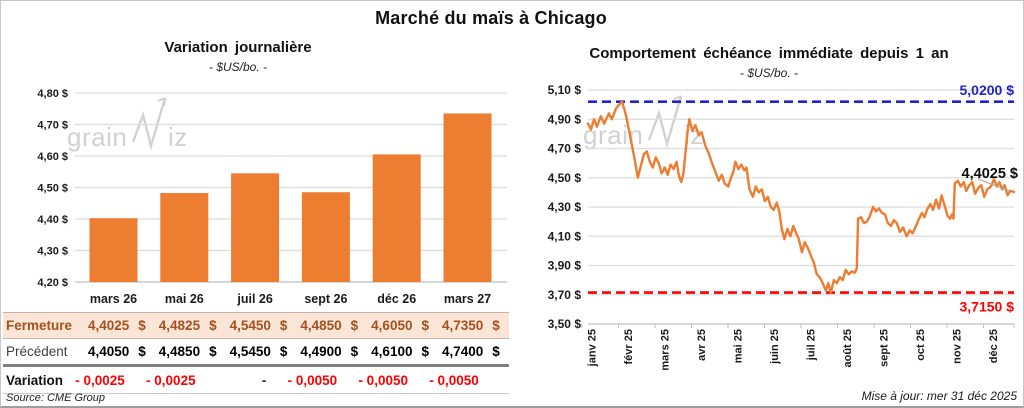  I want to click on x-tick-label: avr 25, so click(702, 345).